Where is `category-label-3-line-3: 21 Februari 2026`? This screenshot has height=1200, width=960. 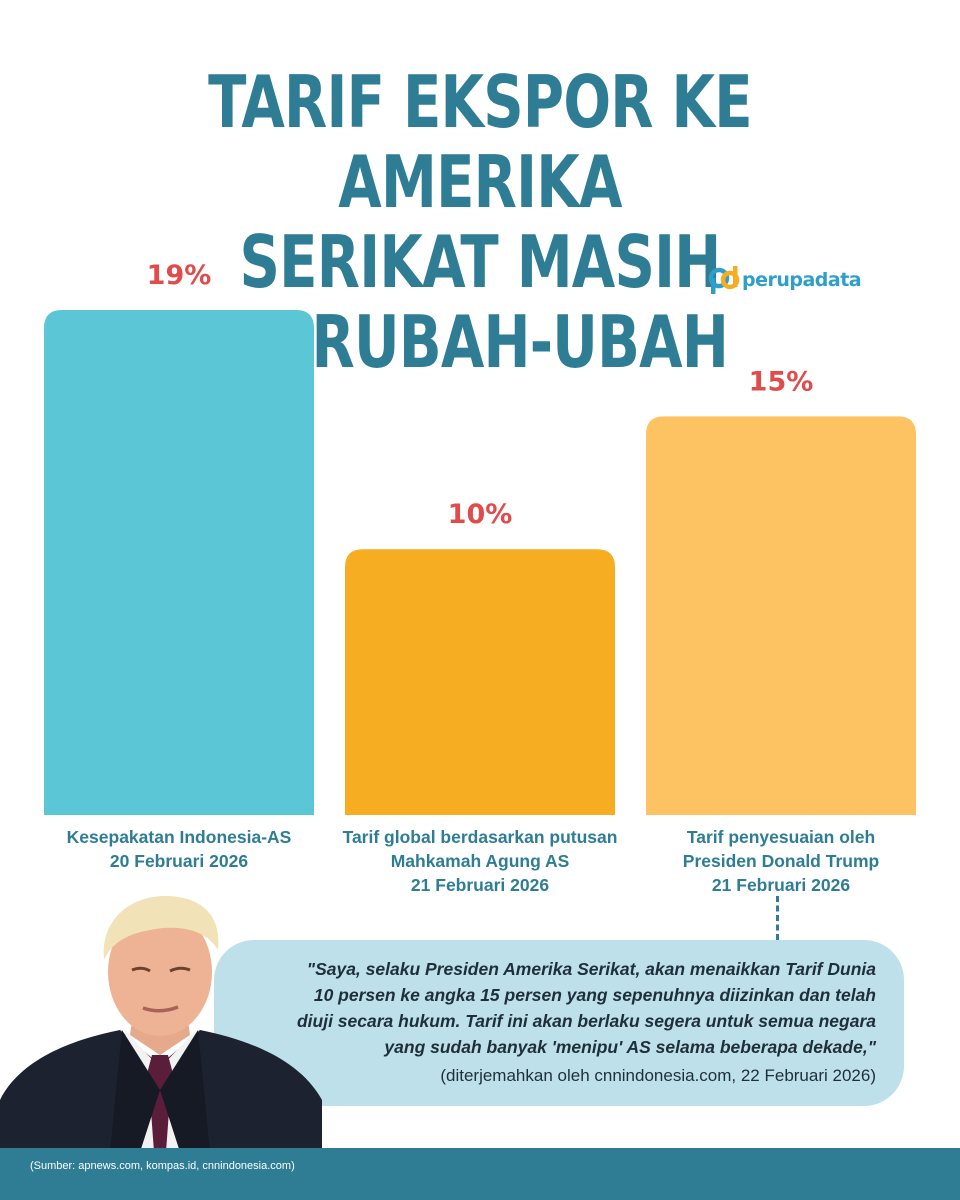
category-label-3-line-3: 21 Februari 2026 is located at coordinates (781, 885).